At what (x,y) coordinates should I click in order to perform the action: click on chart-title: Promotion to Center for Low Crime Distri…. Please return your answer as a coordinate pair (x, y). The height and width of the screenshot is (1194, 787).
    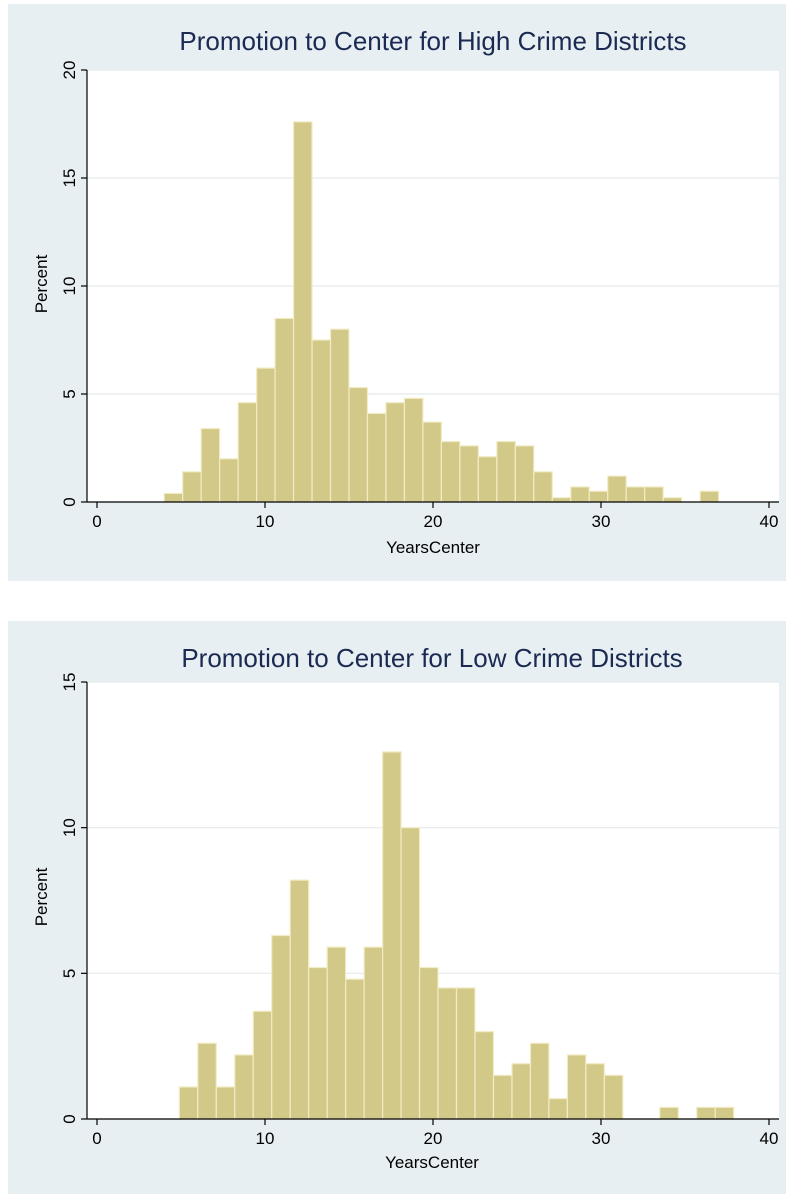
    Looking at the image, I should click on (431, 658).